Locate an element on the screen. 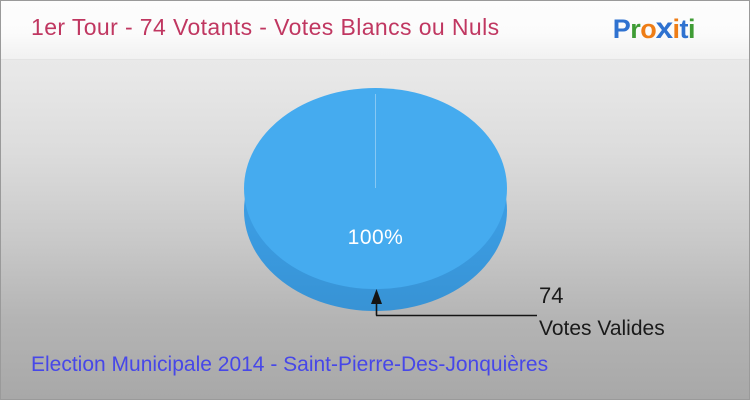 This screenshot has height=400, width=750. logo-letter-i1: i is located at coordinates (676, 29).